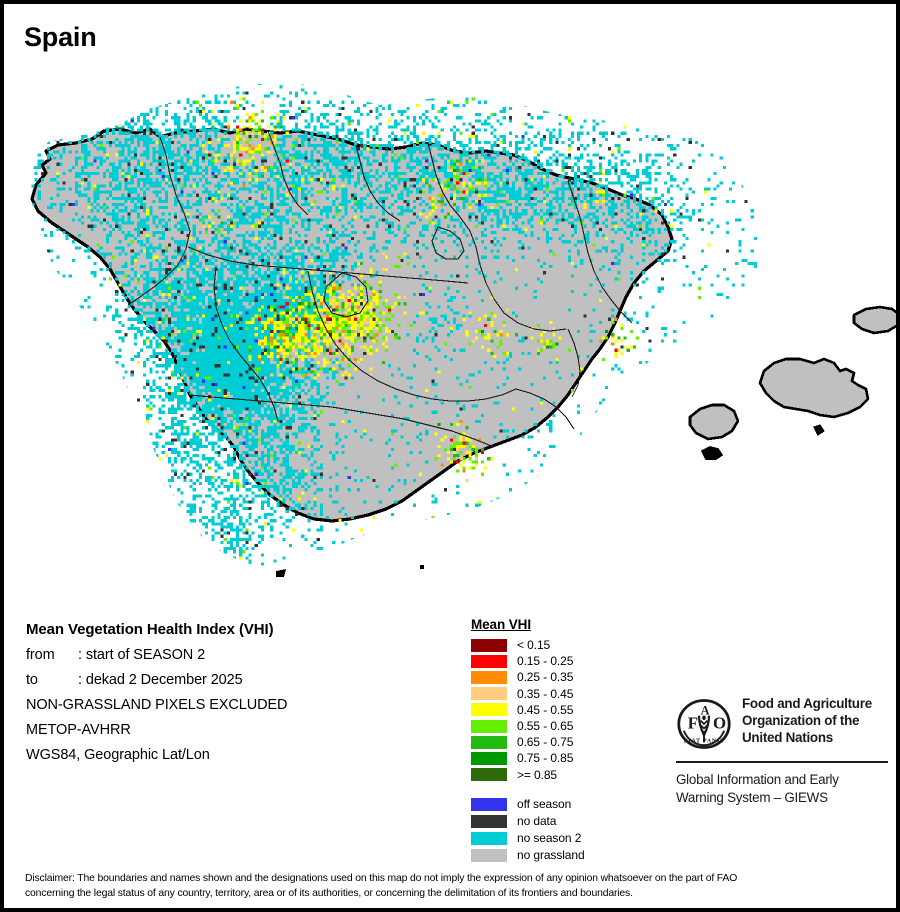 The height and width of the screenshot is (912, 900). What do you see at coordinates (814, 388) in the screenshot?
I see `island-mallorca` at bounding box center [814, 388].